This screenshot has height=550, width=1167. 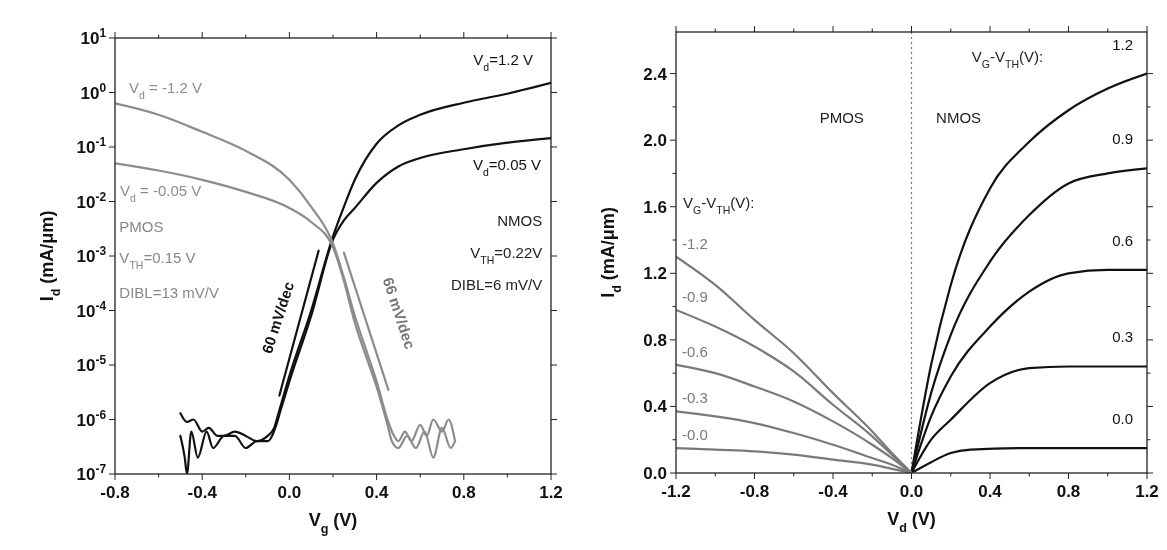 What do you see at coordinates (93, 91) in the screenshot?
I see `y-tick-label: 10$^{0}$` at bounding box center [93, 91].